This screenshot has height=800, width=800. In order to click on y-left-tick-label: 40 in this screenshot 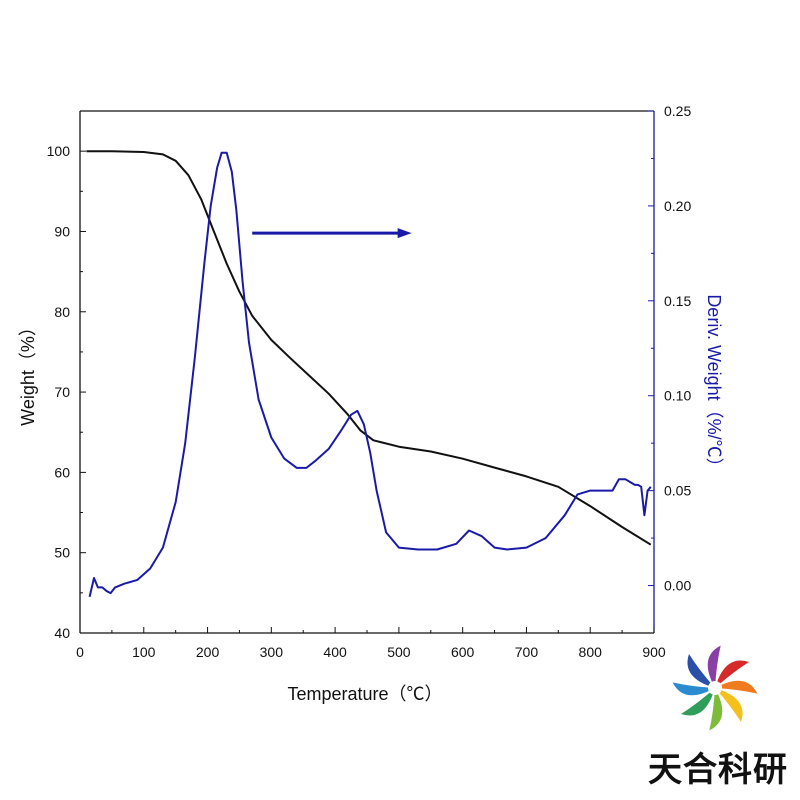, I will do `click(62, 633)`.